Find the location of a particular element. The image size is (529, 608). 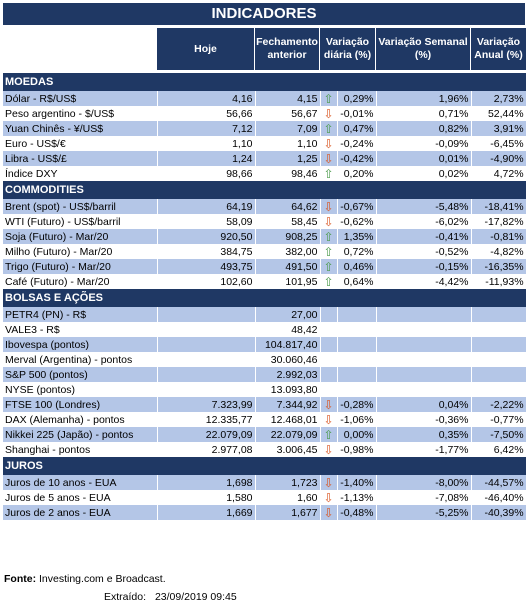

row-var-diaria: 0,47% is located at coordinates (357, 128).